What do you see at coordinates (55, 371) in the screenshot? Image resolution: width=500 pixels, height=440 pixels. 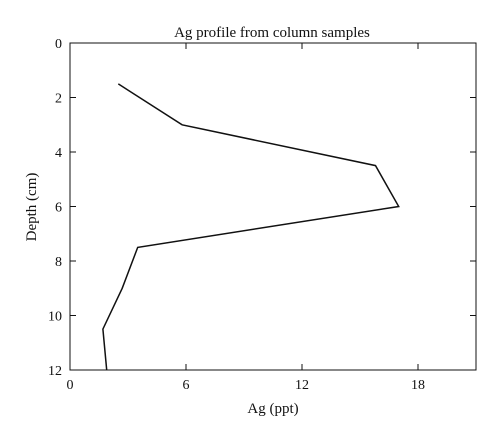 I see `y-tick-label: 12` at bounding box center [55, 371].